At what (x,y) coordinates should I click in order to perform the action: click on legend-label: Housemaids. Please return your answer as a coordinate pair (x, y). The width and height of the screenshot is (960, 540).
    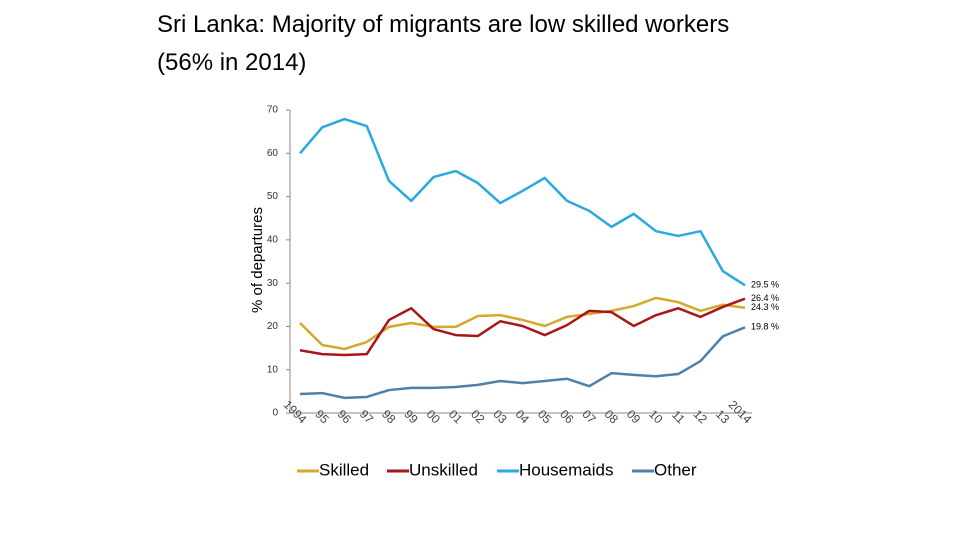
    Looking at the image, I should click on (566, 469).